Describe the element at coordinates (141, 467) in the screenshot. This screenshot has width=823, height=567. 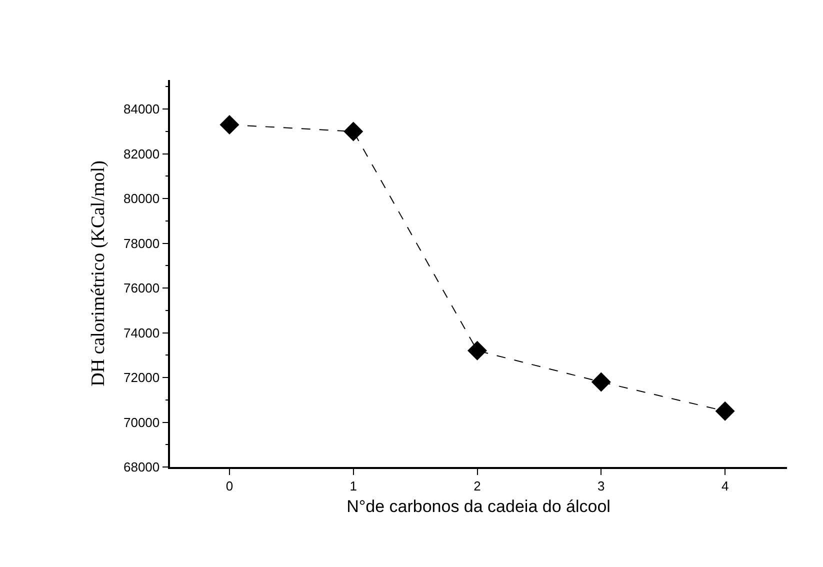
I see `y-tick-label: 68000` at that location.